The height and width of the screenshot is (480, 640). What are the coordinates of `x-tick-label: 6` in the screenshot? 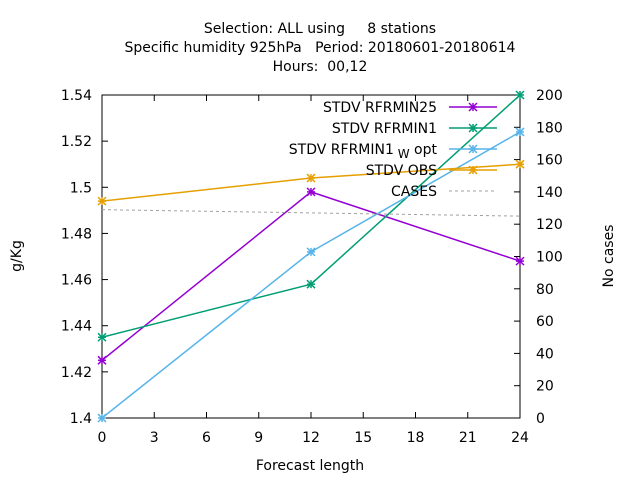 It's located at (206, 438).